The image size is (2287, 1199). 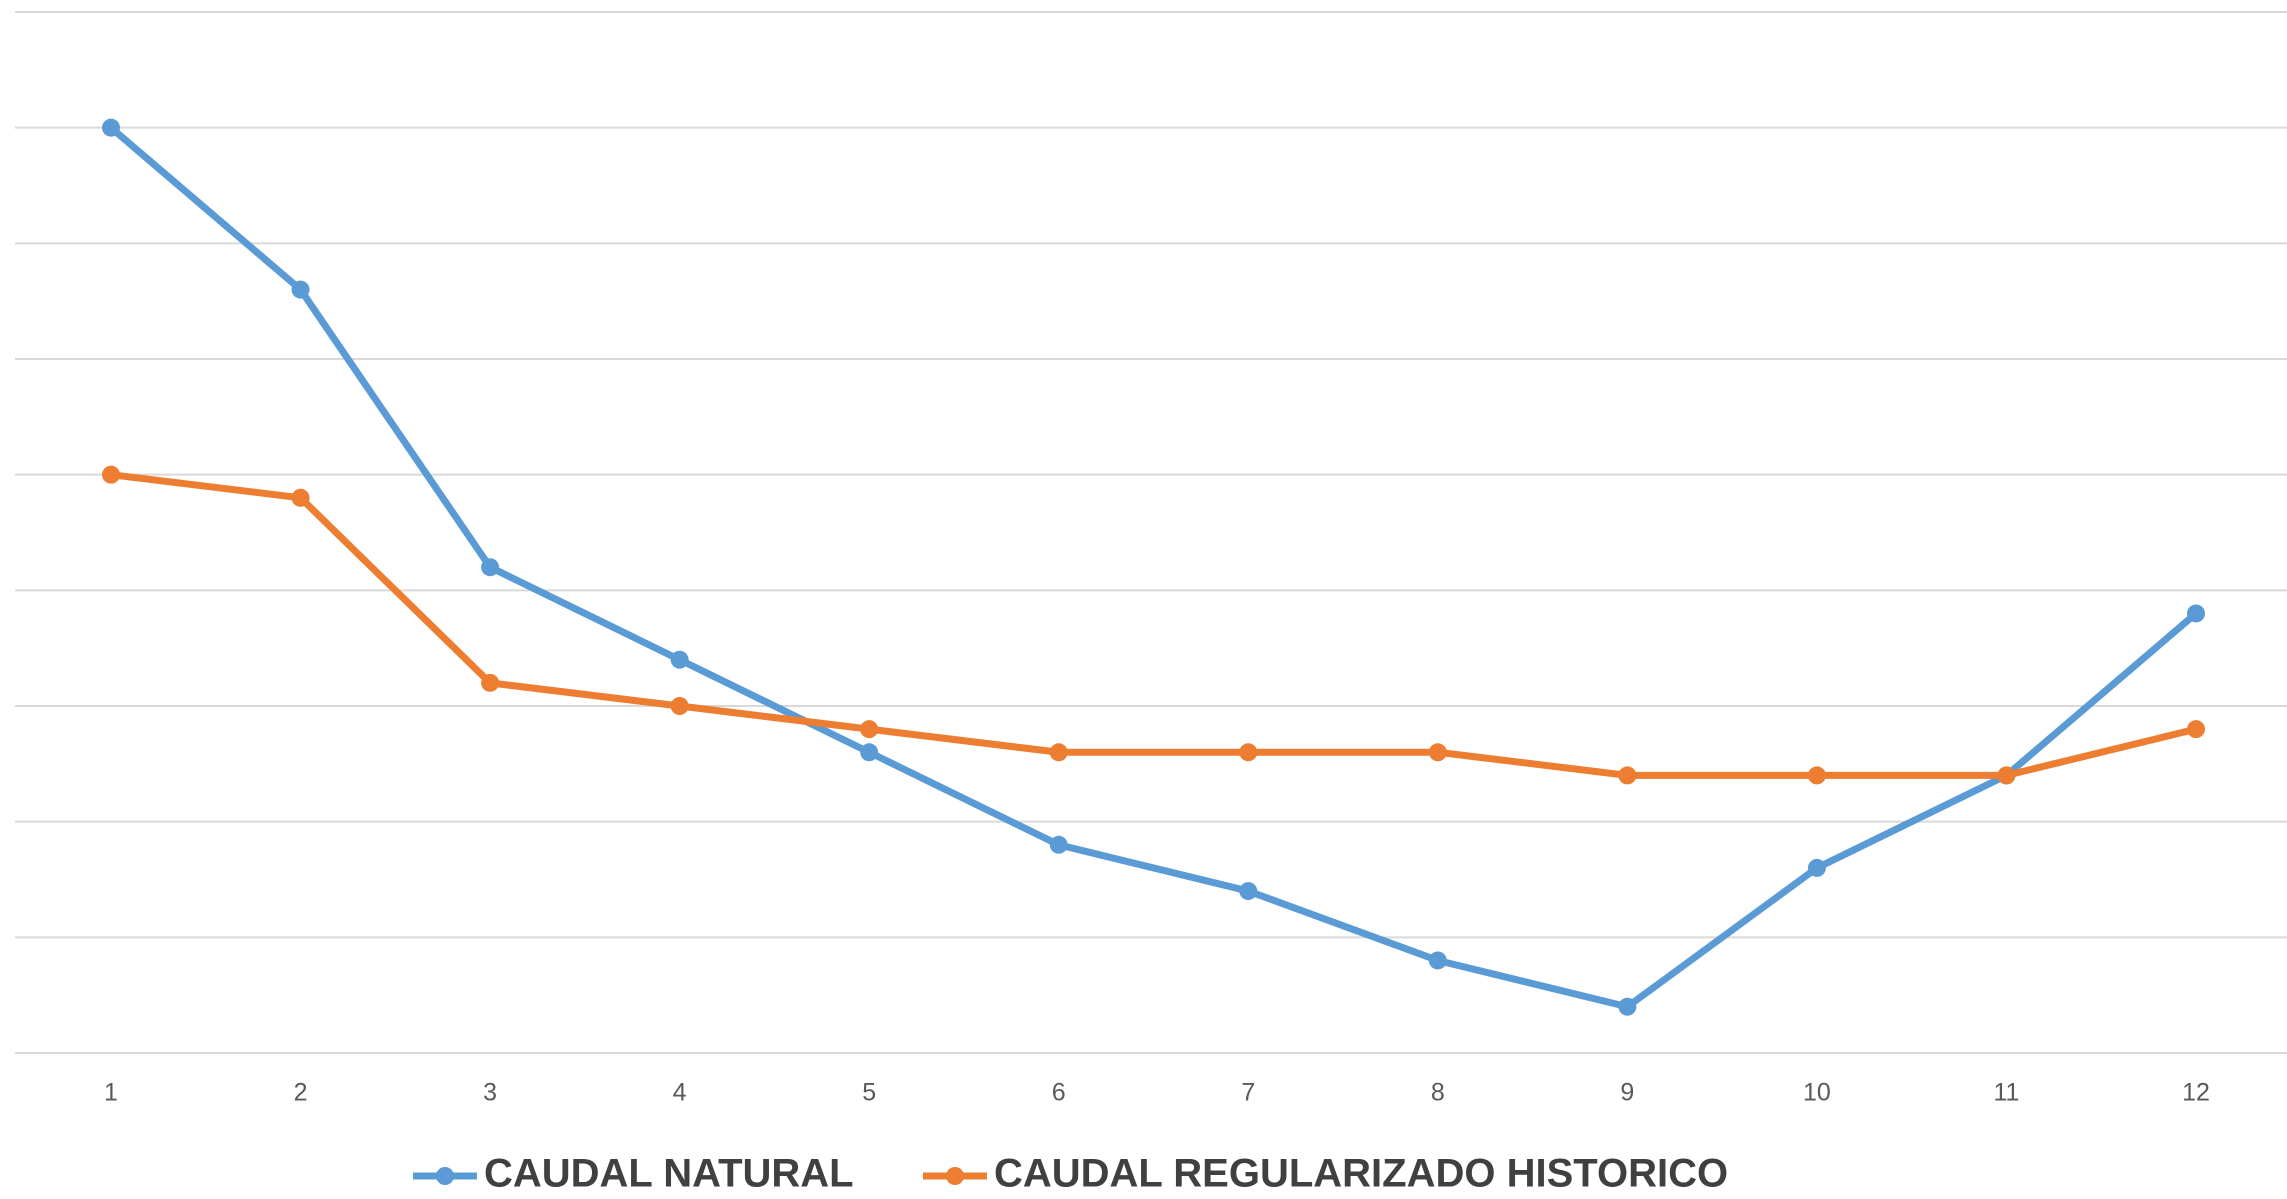 What do you see at coordinates (301, 1093) in the screenshot?
I see `x-tick-label: 2` at bounding box center [301, 1093].